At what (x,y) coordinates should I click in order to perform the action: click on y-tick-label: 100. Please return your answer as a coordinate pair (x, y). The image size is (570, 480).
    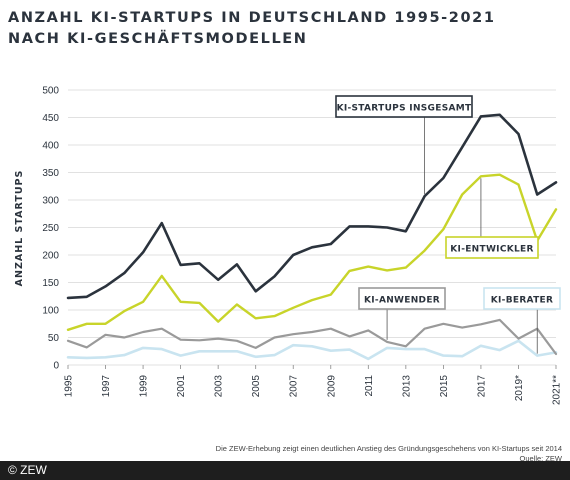
    Looking at the image, I should click on (50, 311).